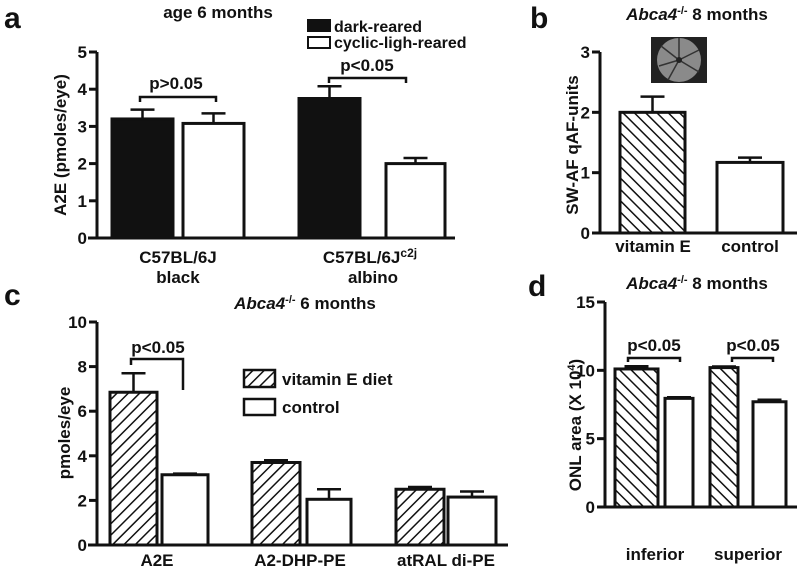 The width and height of the screenshot is (800, 570). What do you see at coordinates (60, 145) in the screenshot?
I see `panel-a-ylabel: A2E (pmoles/eye)` at bounding box center [60, 145].